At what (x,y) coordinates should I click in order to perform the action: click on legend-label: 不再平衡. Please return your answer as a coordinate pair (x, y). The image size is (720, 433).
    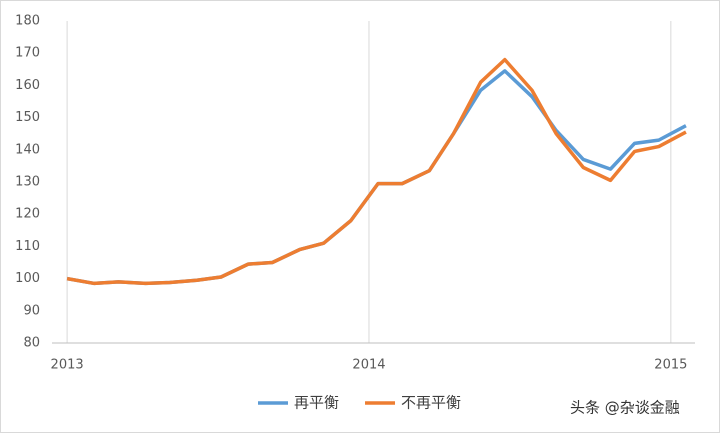
    Looking at the image, I should click on (431, 403).